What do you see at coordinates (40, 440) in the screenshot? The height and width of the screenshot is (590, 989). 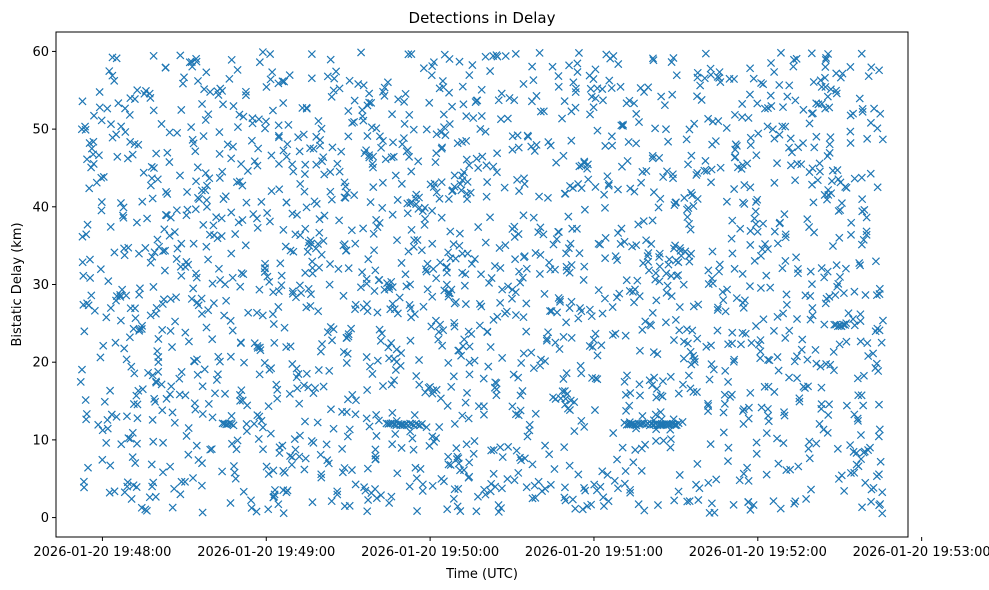 I see `y-tick-label: 10` at bounding box center [40, 440].